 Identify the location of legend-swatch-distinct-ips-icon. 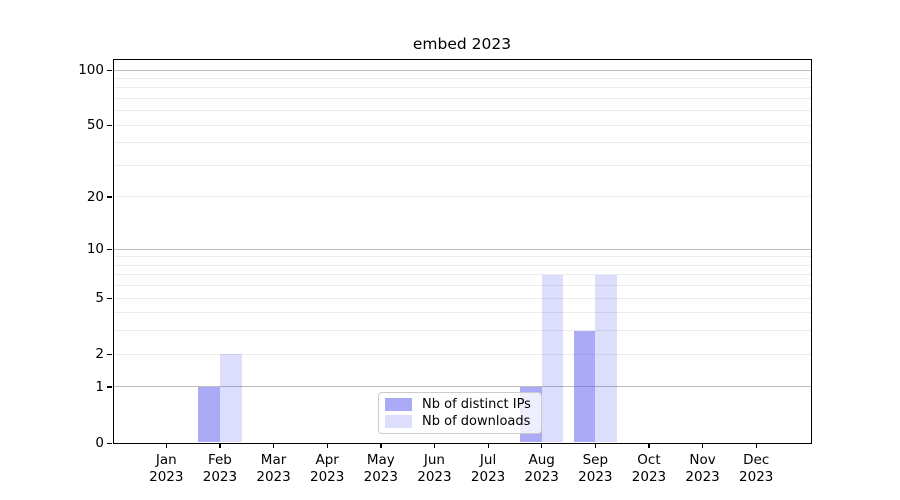
(398, 404).